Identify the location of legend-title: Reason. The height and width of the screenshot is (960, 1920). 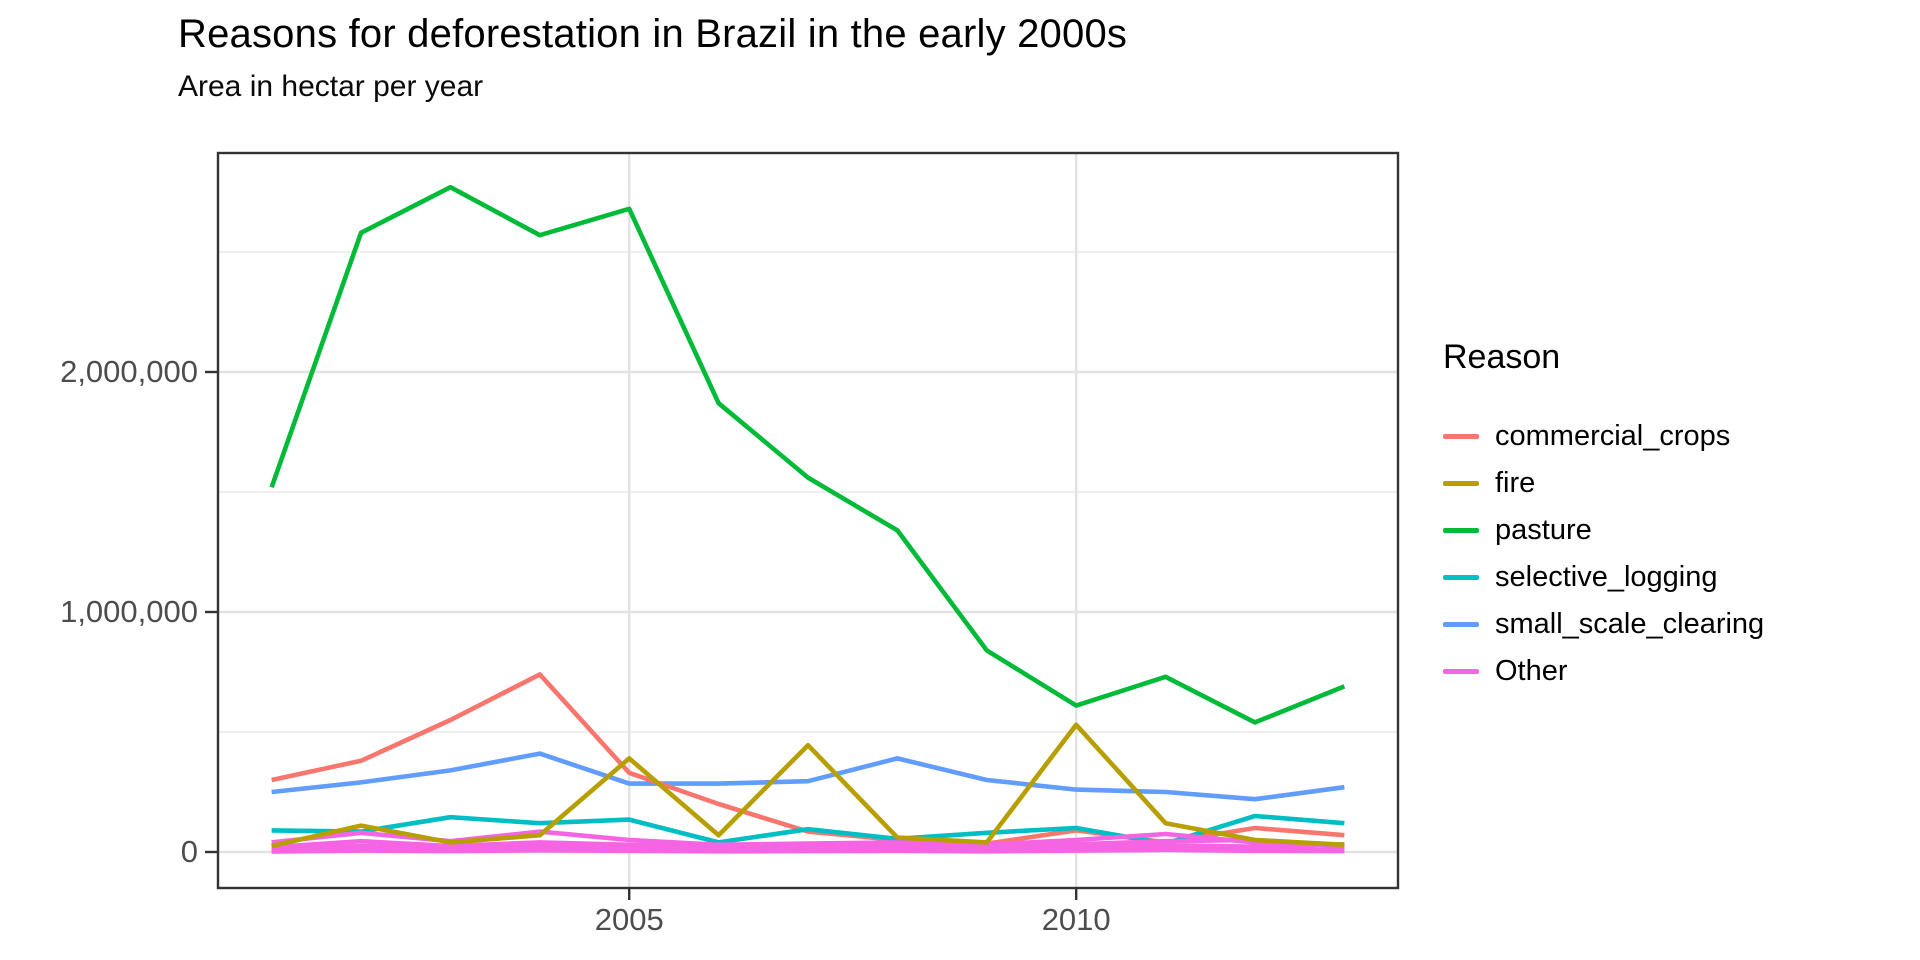
(1502, 357).